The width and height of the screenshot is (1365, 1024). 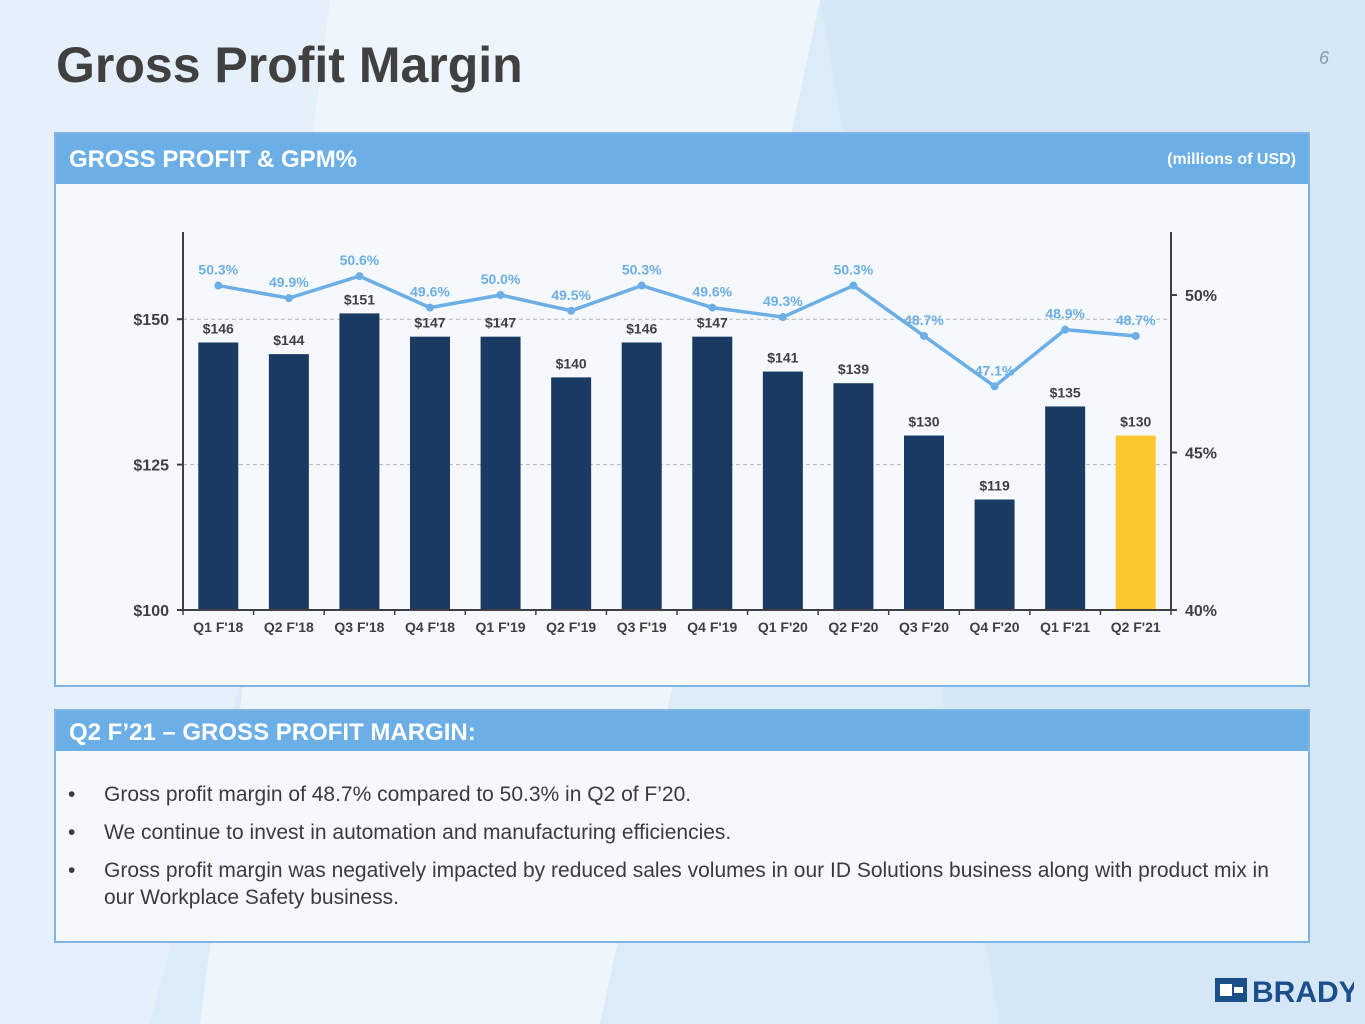 I want to click on x-tick-label: Q2 F'18, so click(x=289, y=627).